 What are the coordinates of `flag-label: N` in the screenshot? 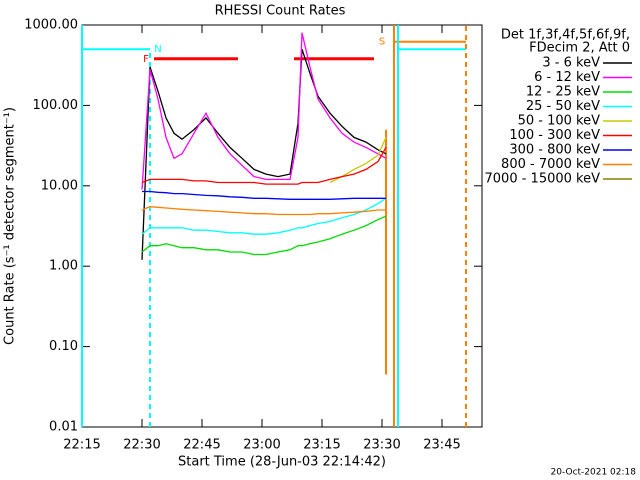 It's located at (157, 49).